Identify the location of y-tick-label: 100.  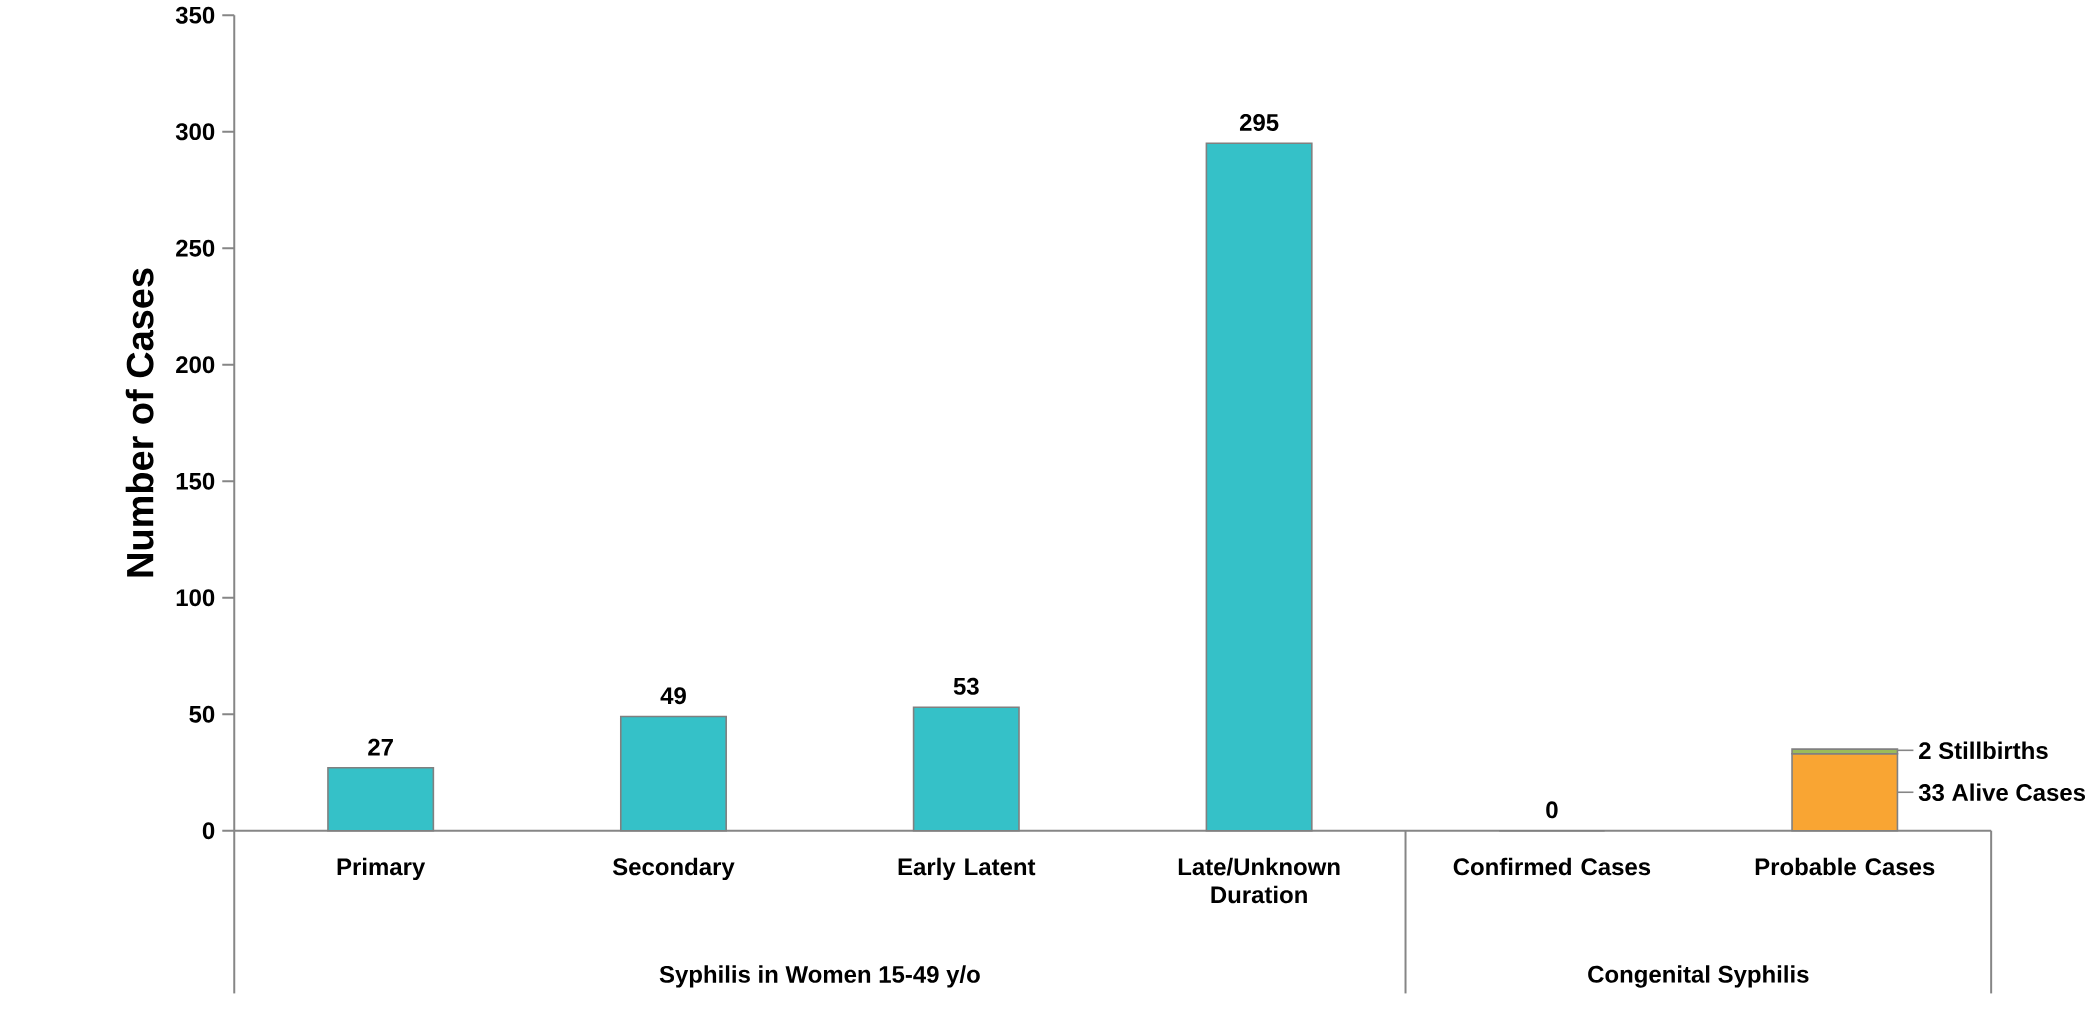
(195, 598).